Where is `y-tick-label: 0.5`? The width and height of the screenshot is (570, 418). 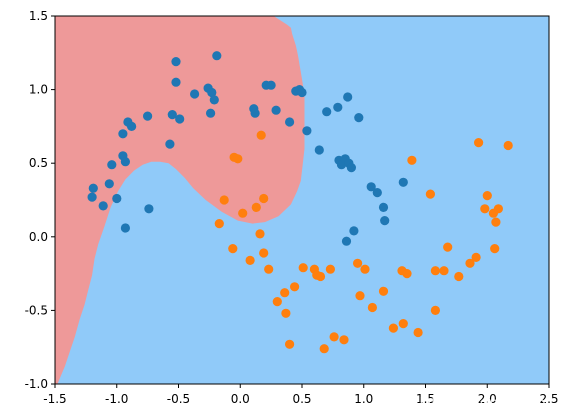 y-tick-label: 0.5 is located at coordinates (38, 163).